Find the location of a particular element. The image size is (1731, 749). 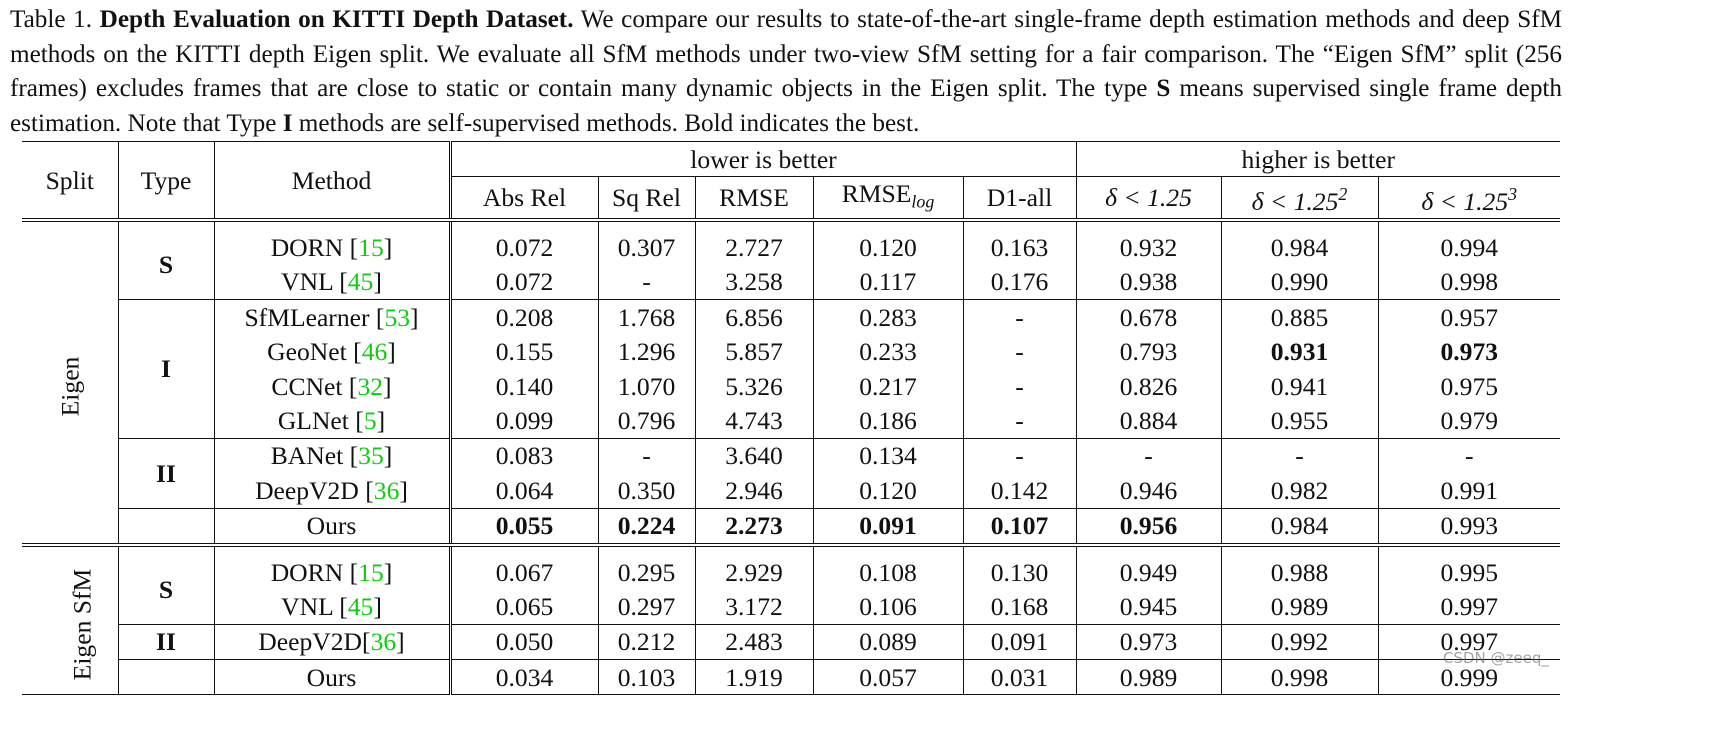

value-d1-all: - is located at coordinates (1019, 421).